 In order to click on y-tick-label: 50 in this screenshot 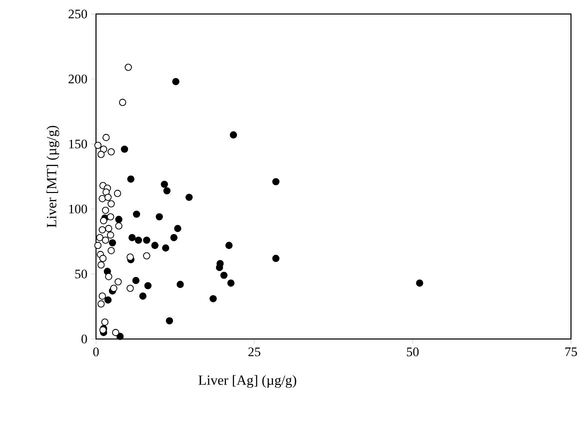, I will do `click(81, 274)`.